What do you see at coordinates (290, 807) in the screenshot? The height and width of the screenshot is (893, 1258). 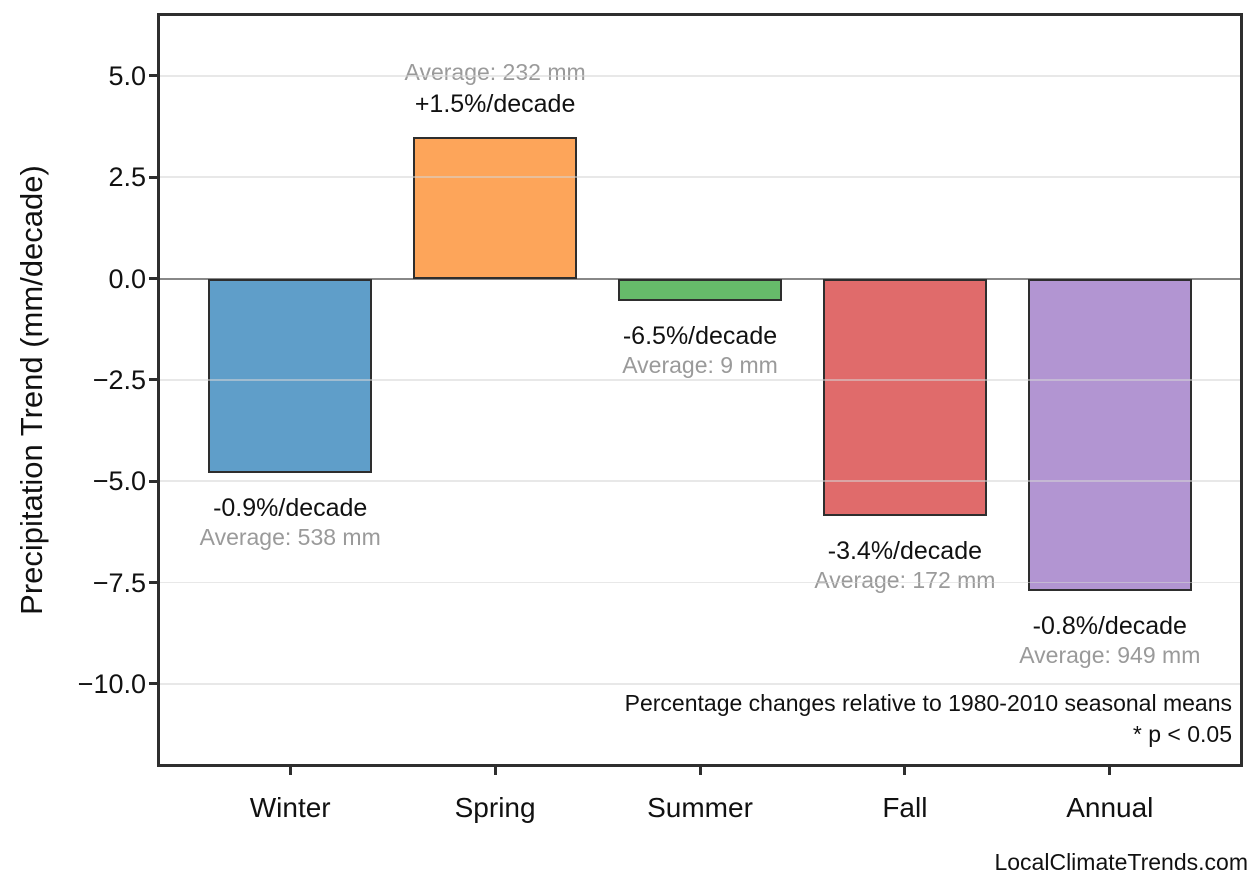 I see `x-tick-label-winter: Winter` at bounding box center [290, 807].